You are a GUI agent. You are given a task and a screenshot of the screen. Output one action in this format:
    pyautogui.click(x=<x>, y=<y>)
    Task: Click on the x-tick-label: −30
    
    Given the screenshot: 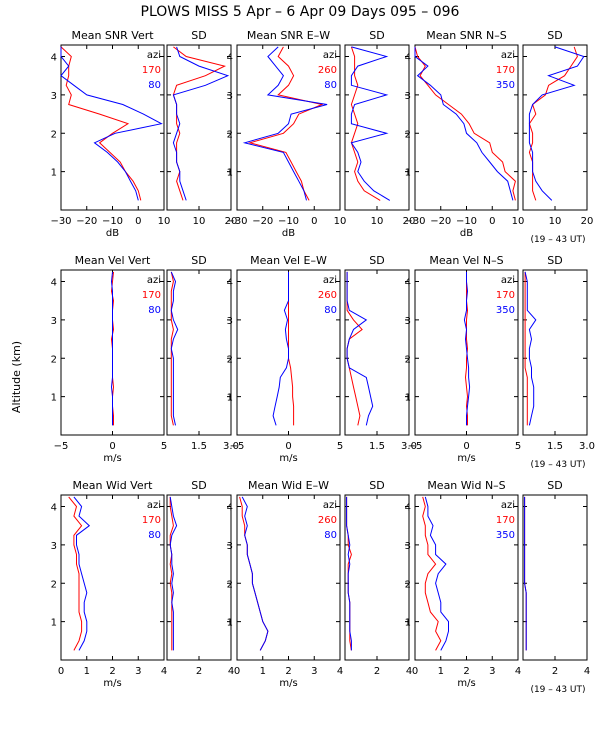 What is the action you would take?
    pyautogui.click(x=236, y=221)
    